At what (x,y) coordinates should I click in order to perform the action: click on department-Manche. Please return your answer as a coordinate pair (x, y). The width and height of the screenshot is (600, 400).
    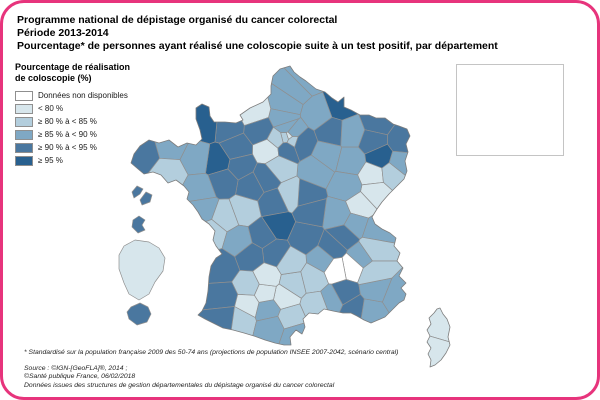
    Looking at the image, I should click on (184, 105).